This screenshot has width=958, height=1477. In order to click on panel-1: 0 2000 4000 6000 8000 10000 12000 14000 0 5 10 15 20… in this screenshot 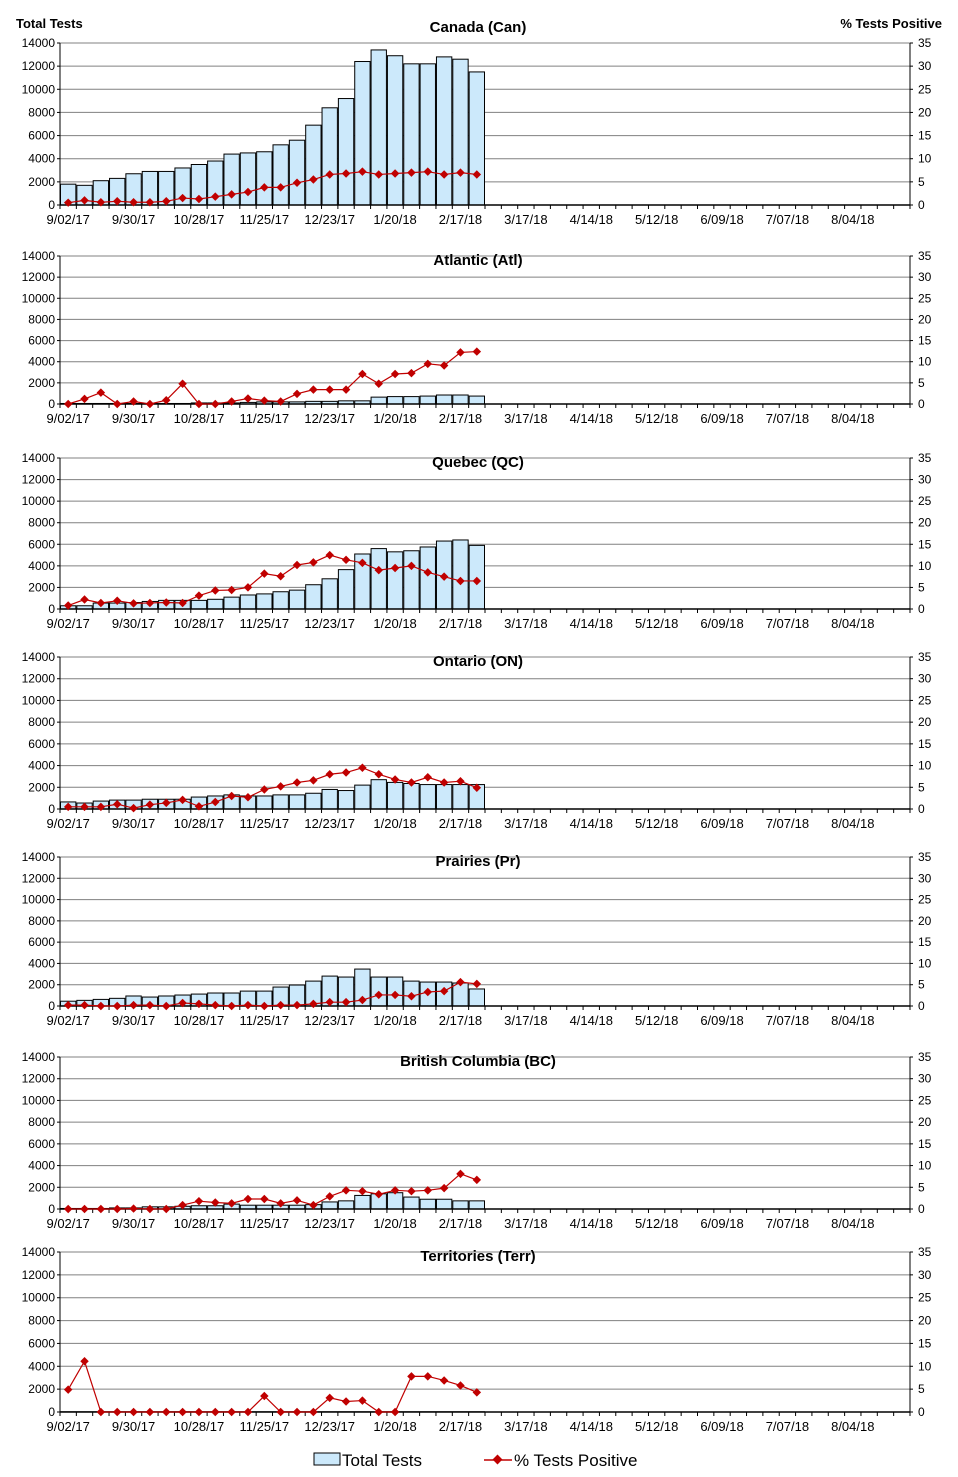, I will do `click(477, 337)`.